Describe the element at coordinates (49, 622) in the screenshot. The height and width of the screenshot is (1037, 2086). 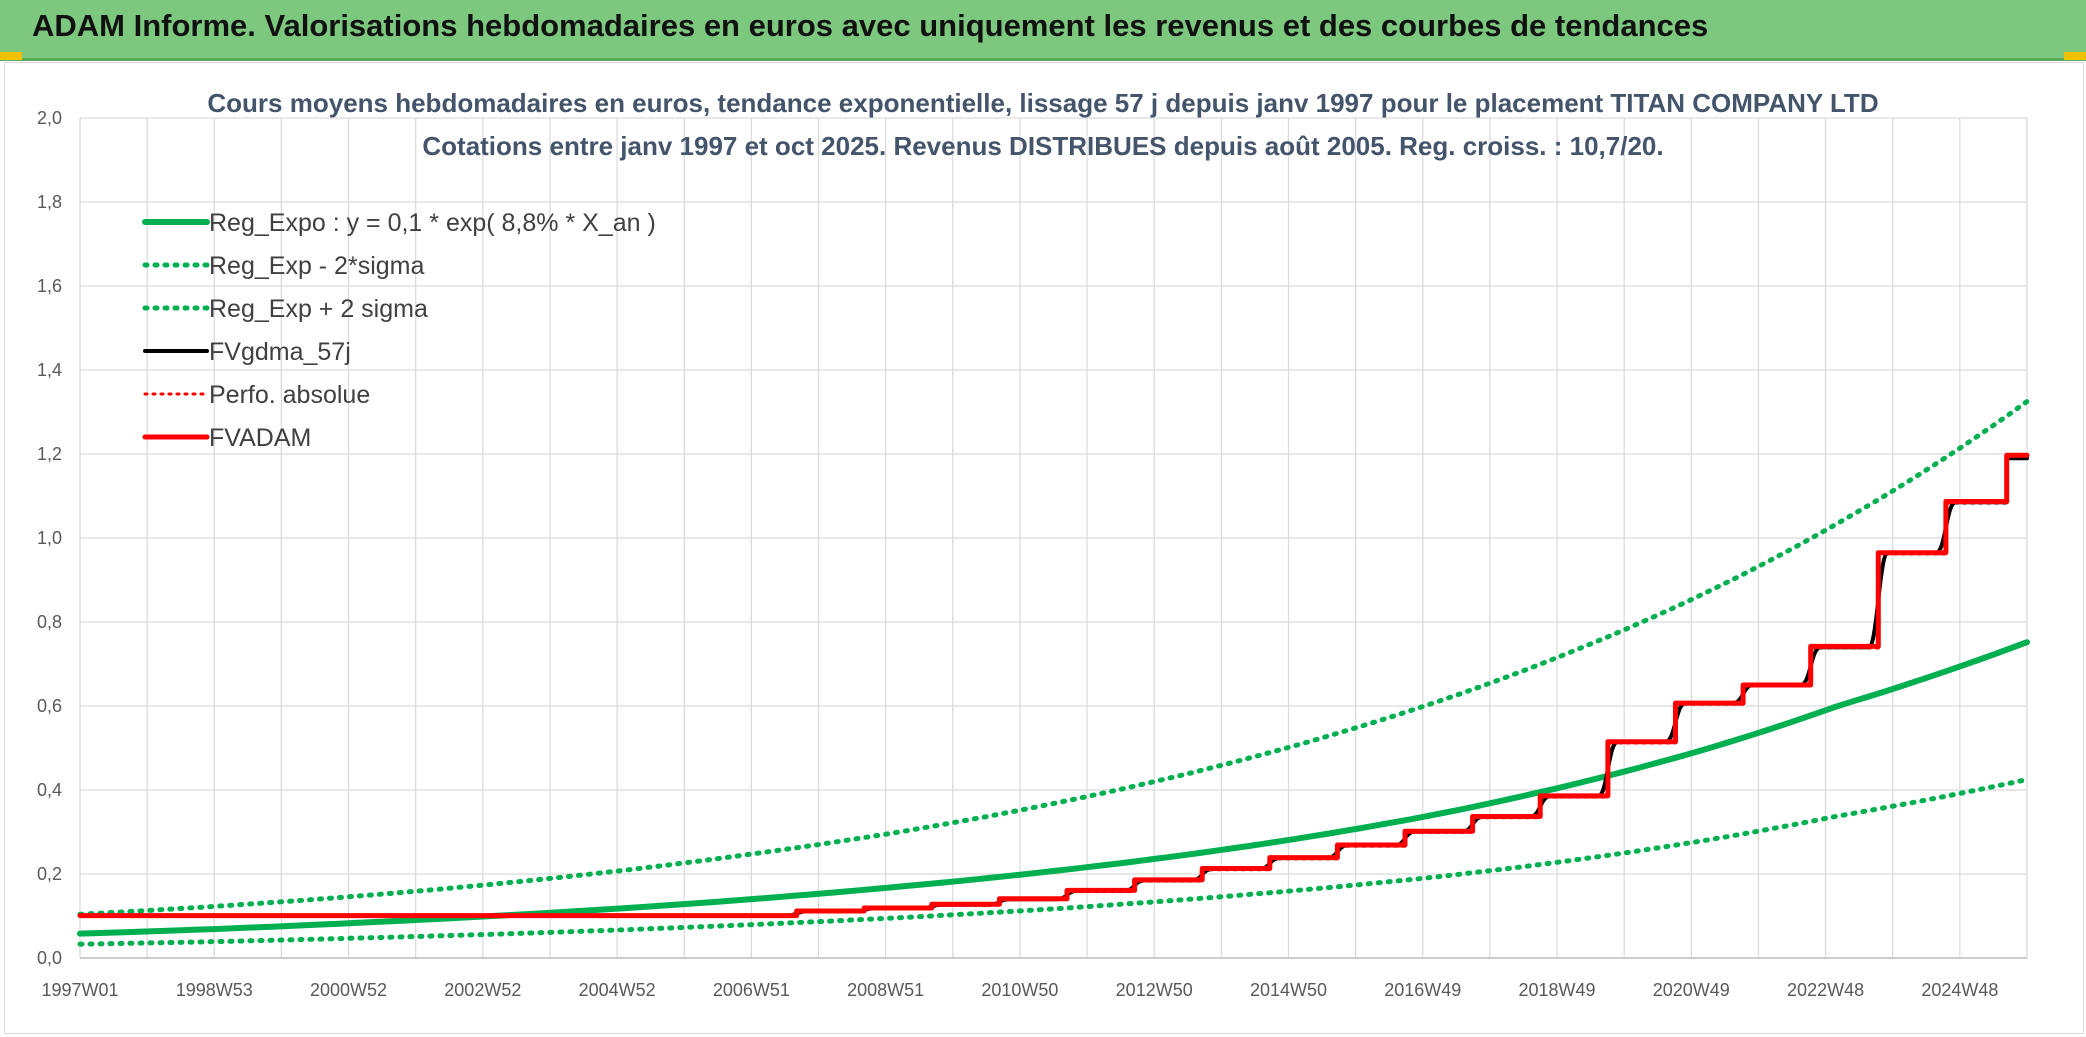
I see `y-tick-label: 0,8` at that location.